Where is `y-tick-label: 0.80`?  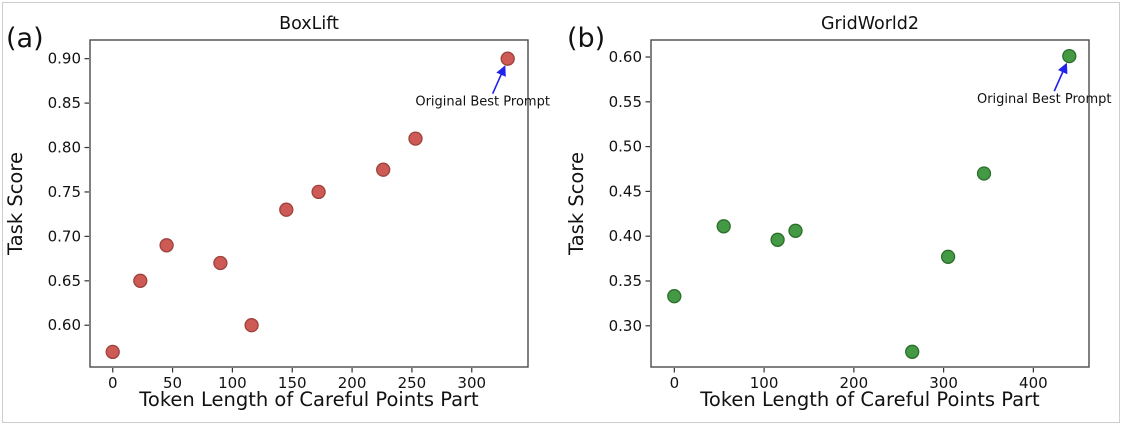 y-tick-label: 0.80 is located at coordinates (64, 148).